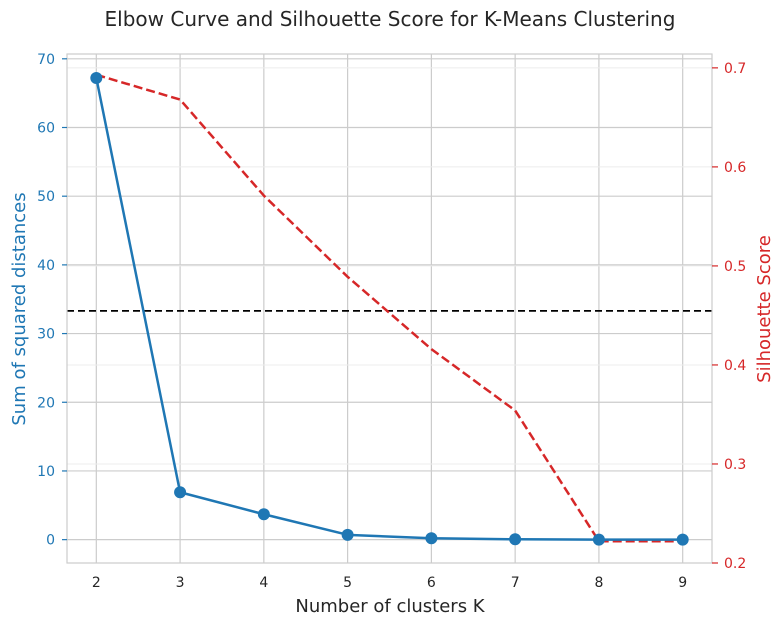 This screenshot has width=784, height=626. Describe the element at coordinates (735, 465) in the screenshot. I see `right-tick-label: 0.3` at that location.